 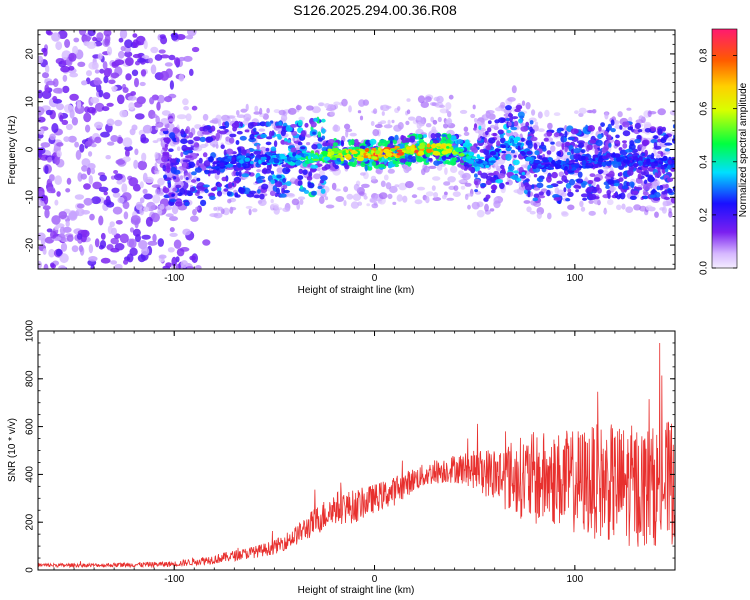 What do you see at coordinates (375, 10) in the screenshot?
I see `chart-title: S126.2025.294.00.36.R08` at bounding box center [375, 10].